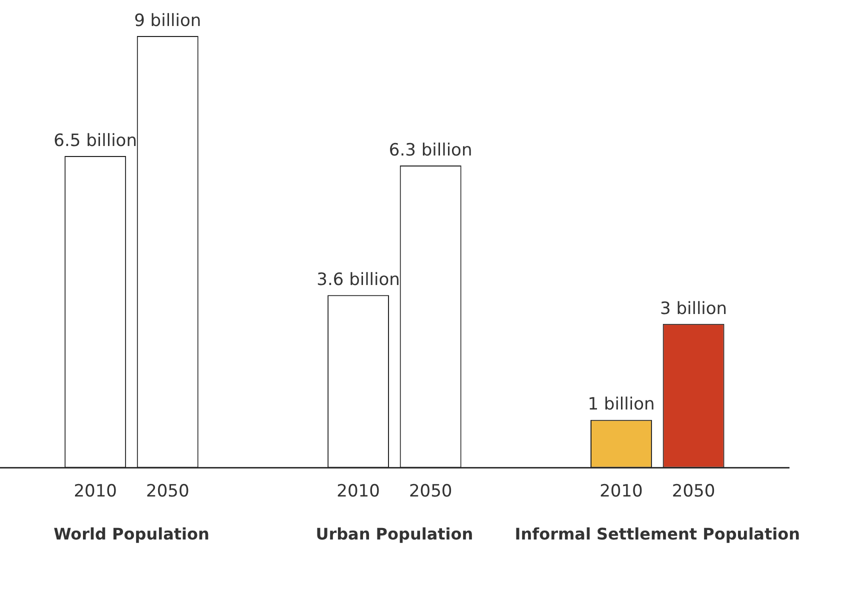 The height and width of the screenshot is (613, 858). What do you see at coordinates (694, 308) in the screenshot?
I see `data-label: 3 billion` at bounding box center [694, 308].